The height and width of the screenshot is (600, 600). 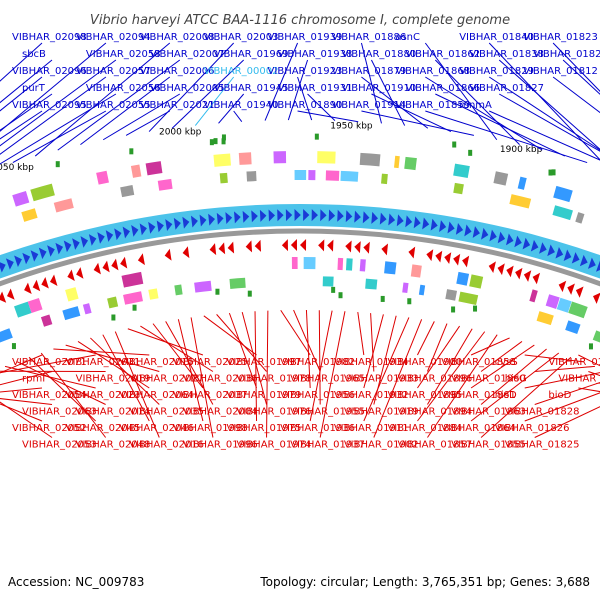 What do you see at coordinates (220, 412) in the screenshot?
I see `gene-label: VIBHAR_02004` at bounding box center [220, 412].